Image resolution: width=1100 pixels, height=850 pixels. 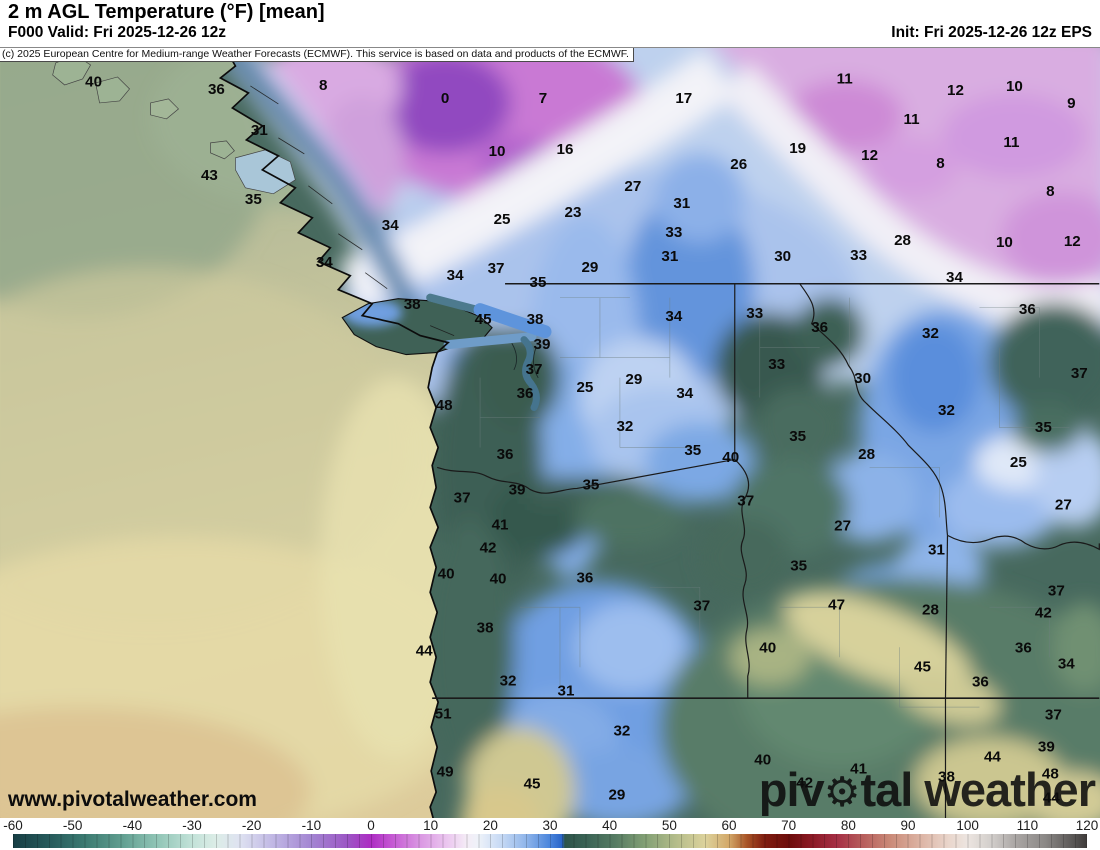 I want to click on temp-label: 49, so click(x=445, y=771).